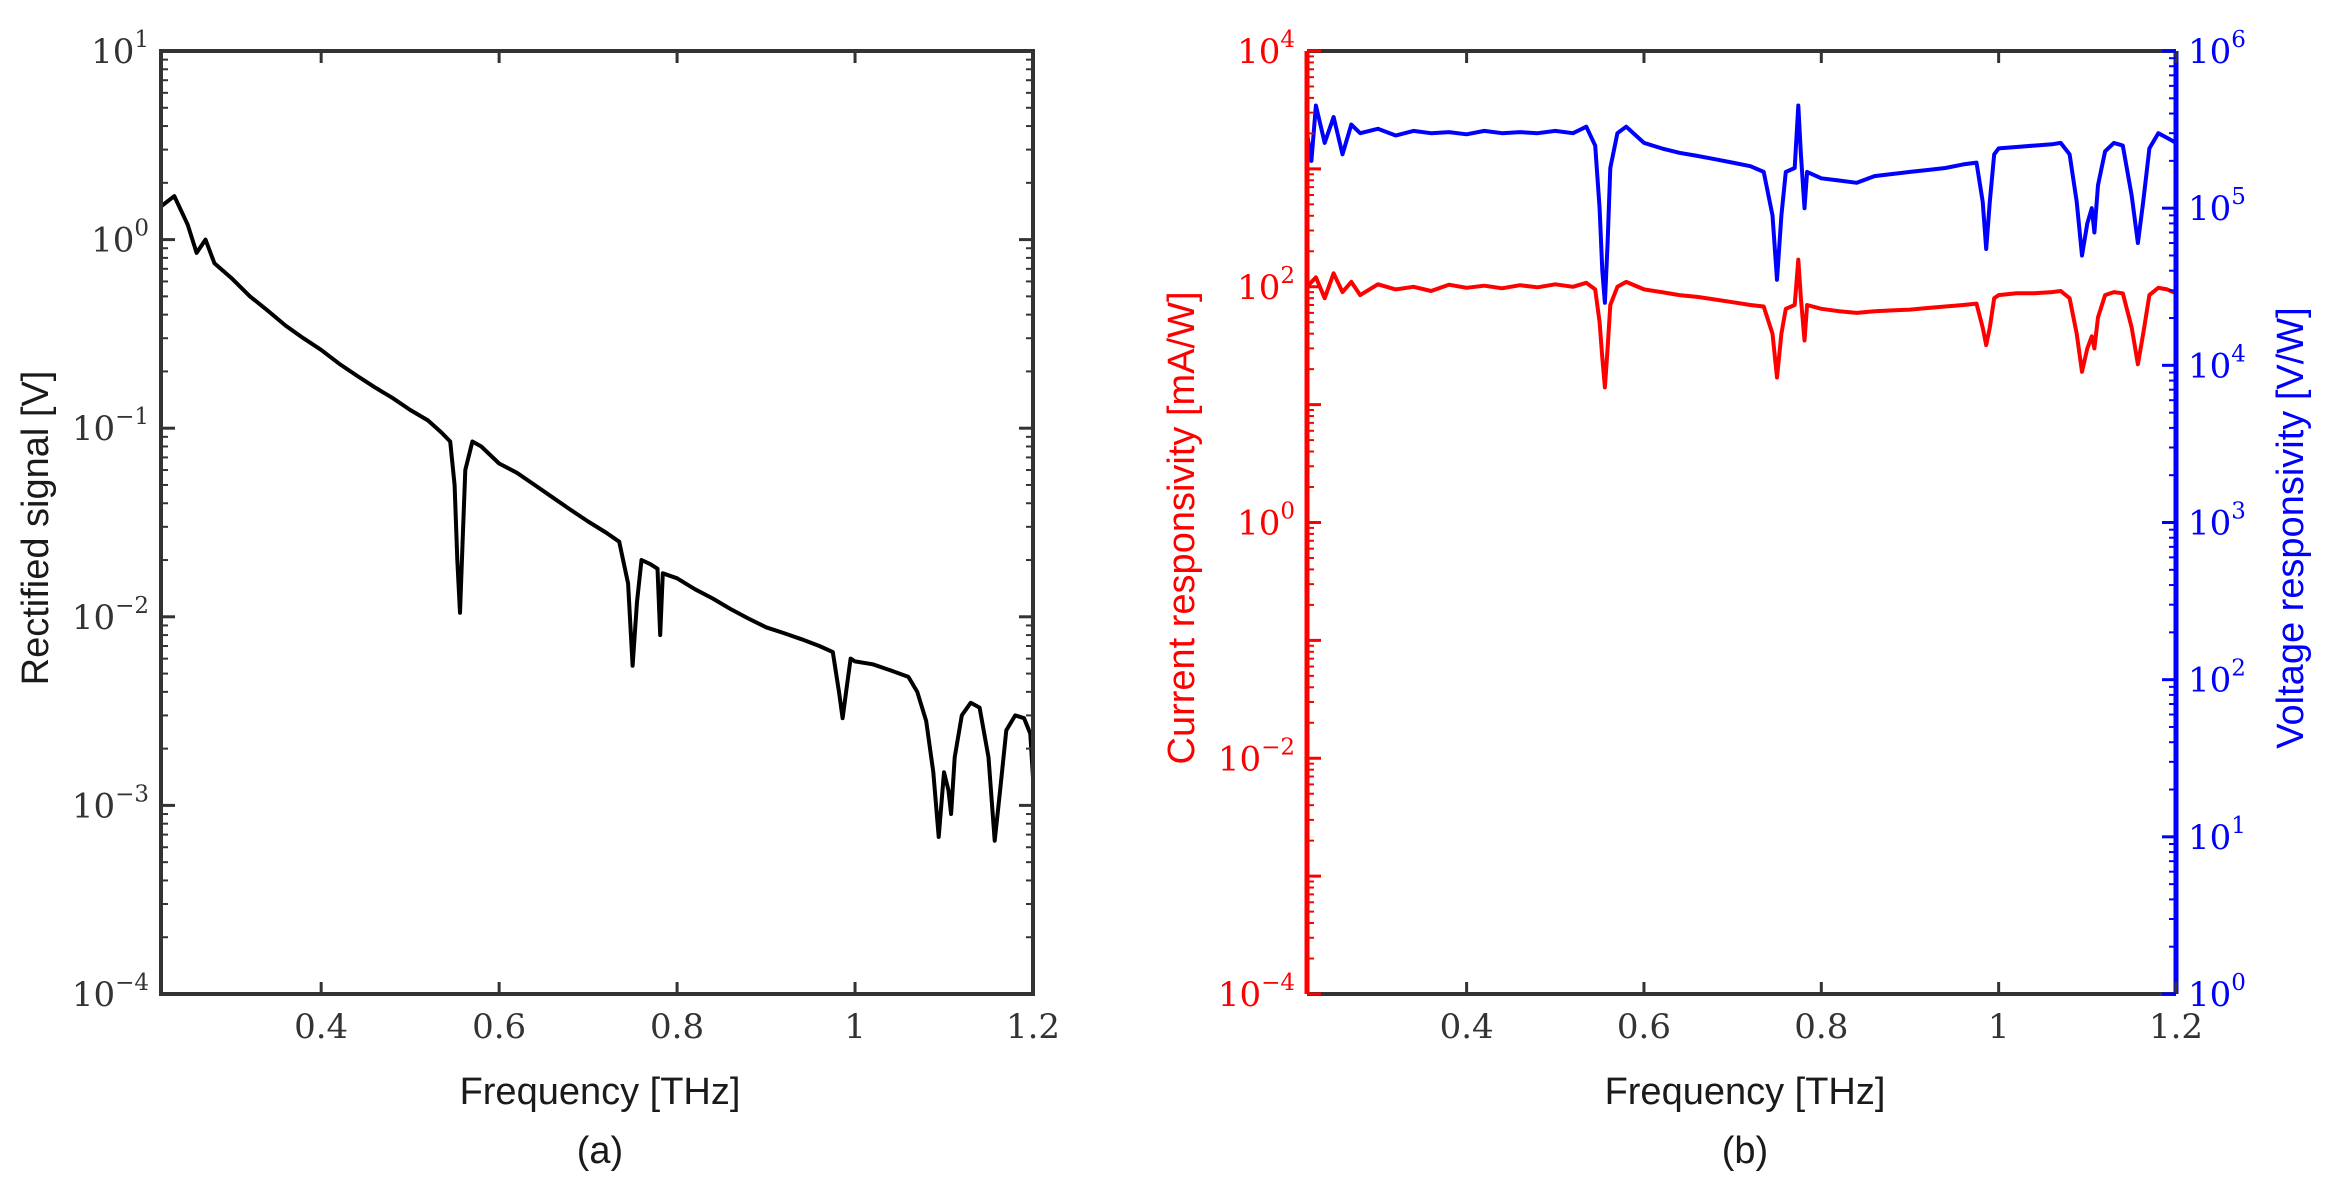 This screenshot has height=1191, width=2326. Describe the element at coordinates (321, 1027) in the screenshot. I see `panel-a-x-tick-label: 0.4` at that location.